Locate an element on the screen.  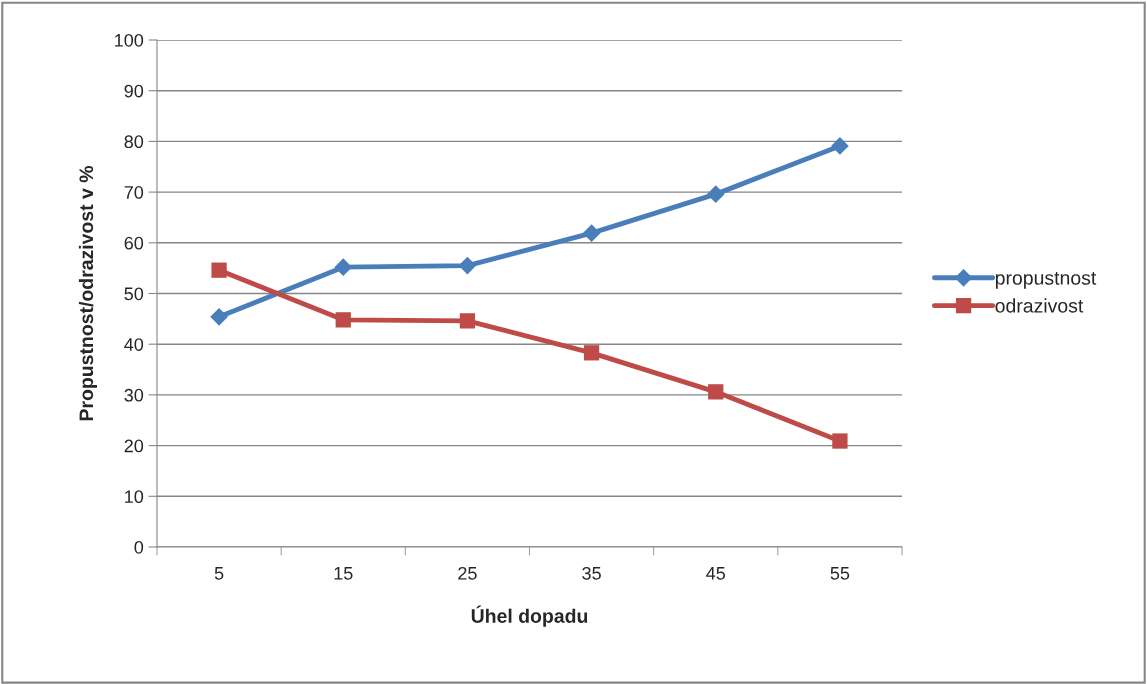
y-tick-label: 20 is located at coordinates (134, 446).